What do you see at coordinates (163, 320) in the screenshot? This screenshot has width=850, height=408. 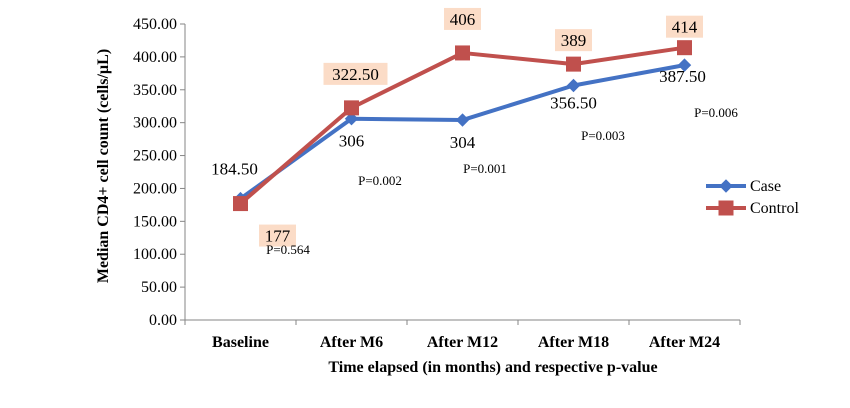 I see `y-tick-label: 0.00` at bounding box center [163, 320].